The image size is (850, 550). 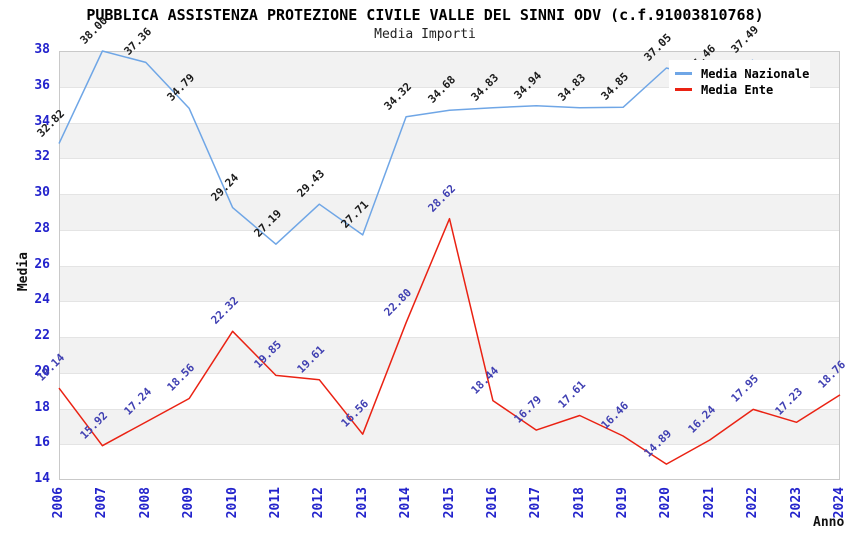 What do you see at coordinates (829, 522) in the screenshot?
I see `x-axis-title: Anno` at bounding box center [829, 522].